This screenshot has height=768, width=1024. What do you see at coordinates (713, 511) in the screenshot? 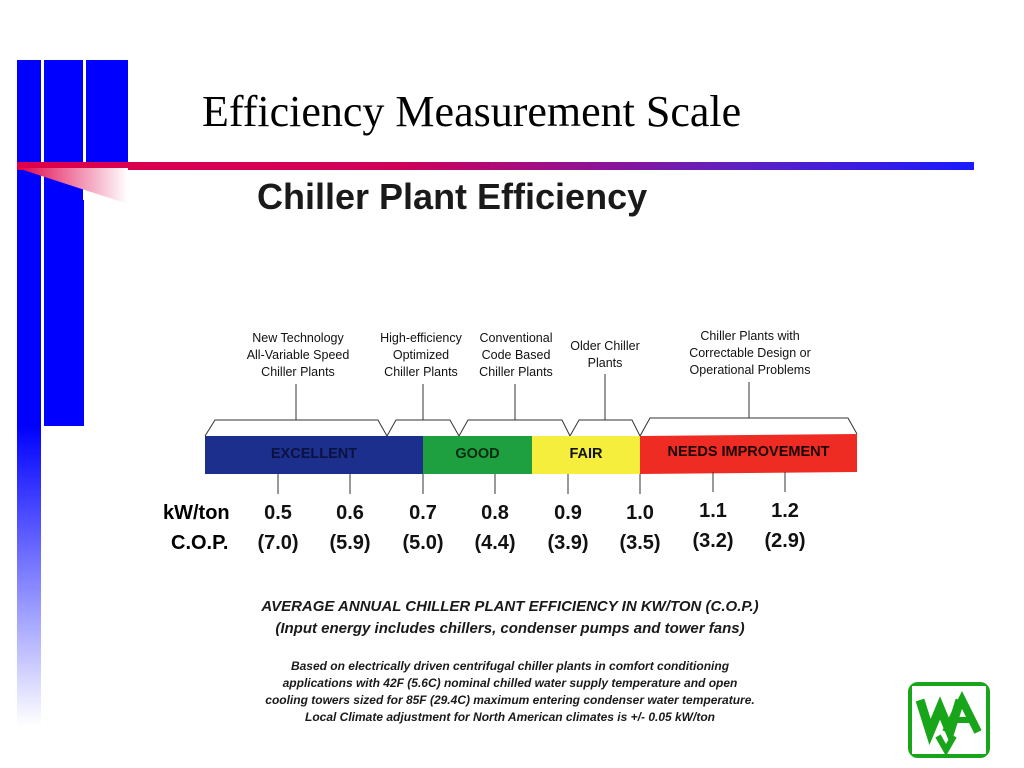
I see `kw-tick: 1.1` at bounding box center [713, 511].